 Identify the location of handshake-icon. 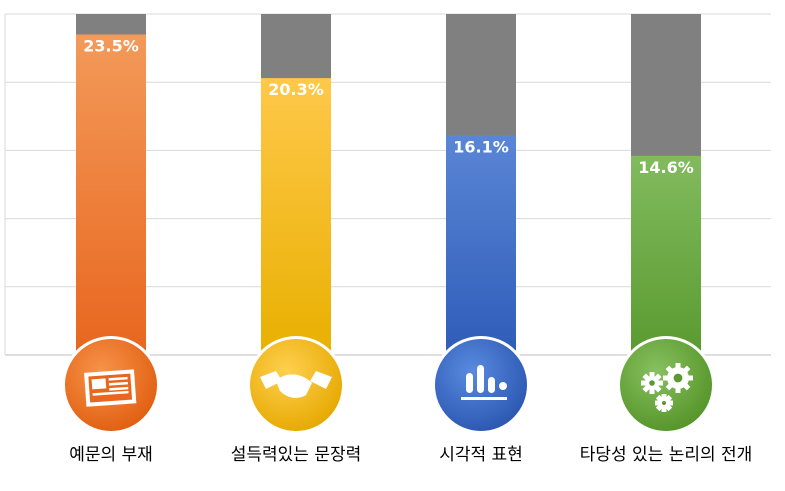
(296, 385).